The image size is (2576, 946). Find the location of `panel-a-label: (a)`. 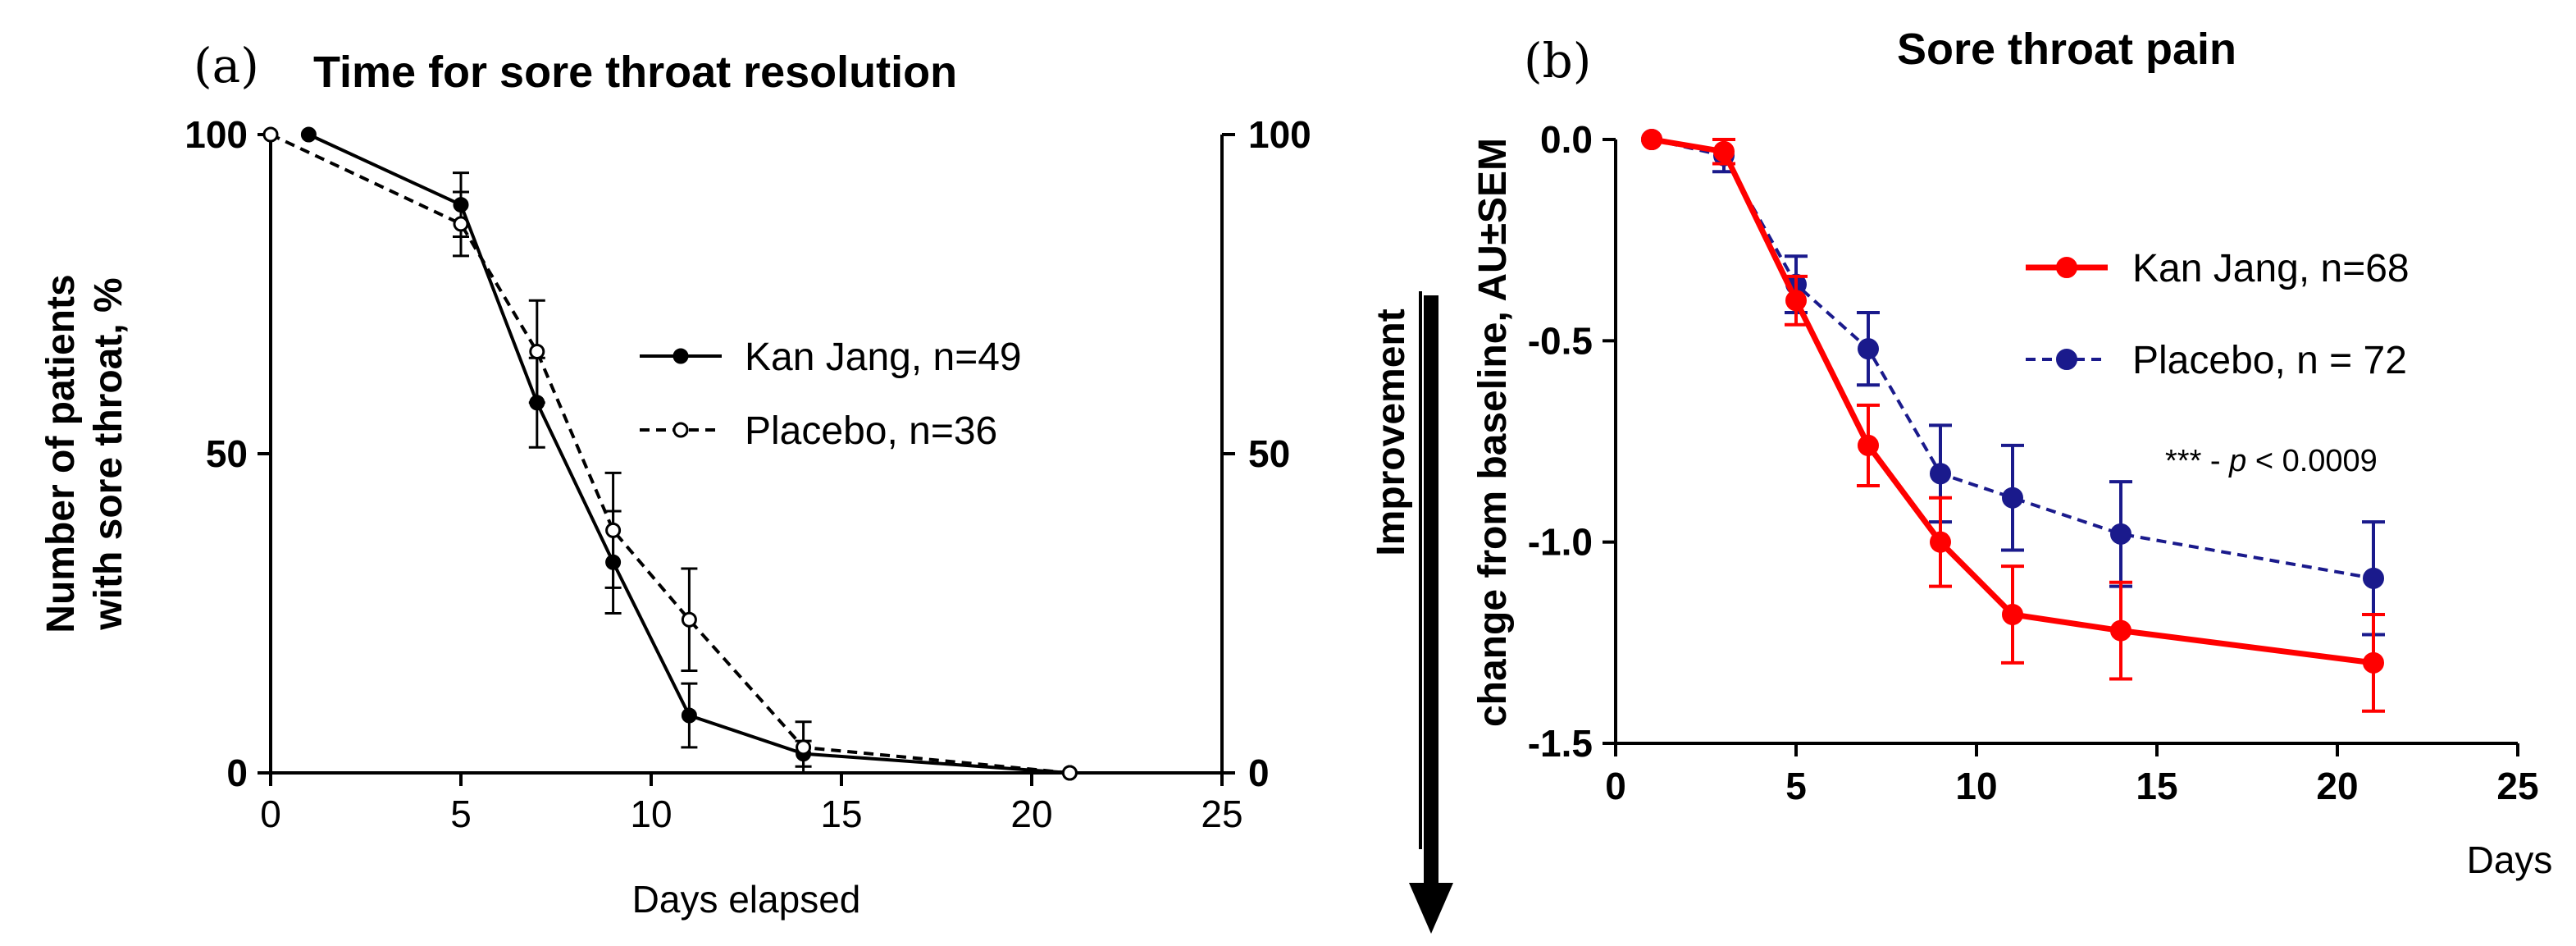

panel-a-label: (a) is located at coordinates (226, 66).